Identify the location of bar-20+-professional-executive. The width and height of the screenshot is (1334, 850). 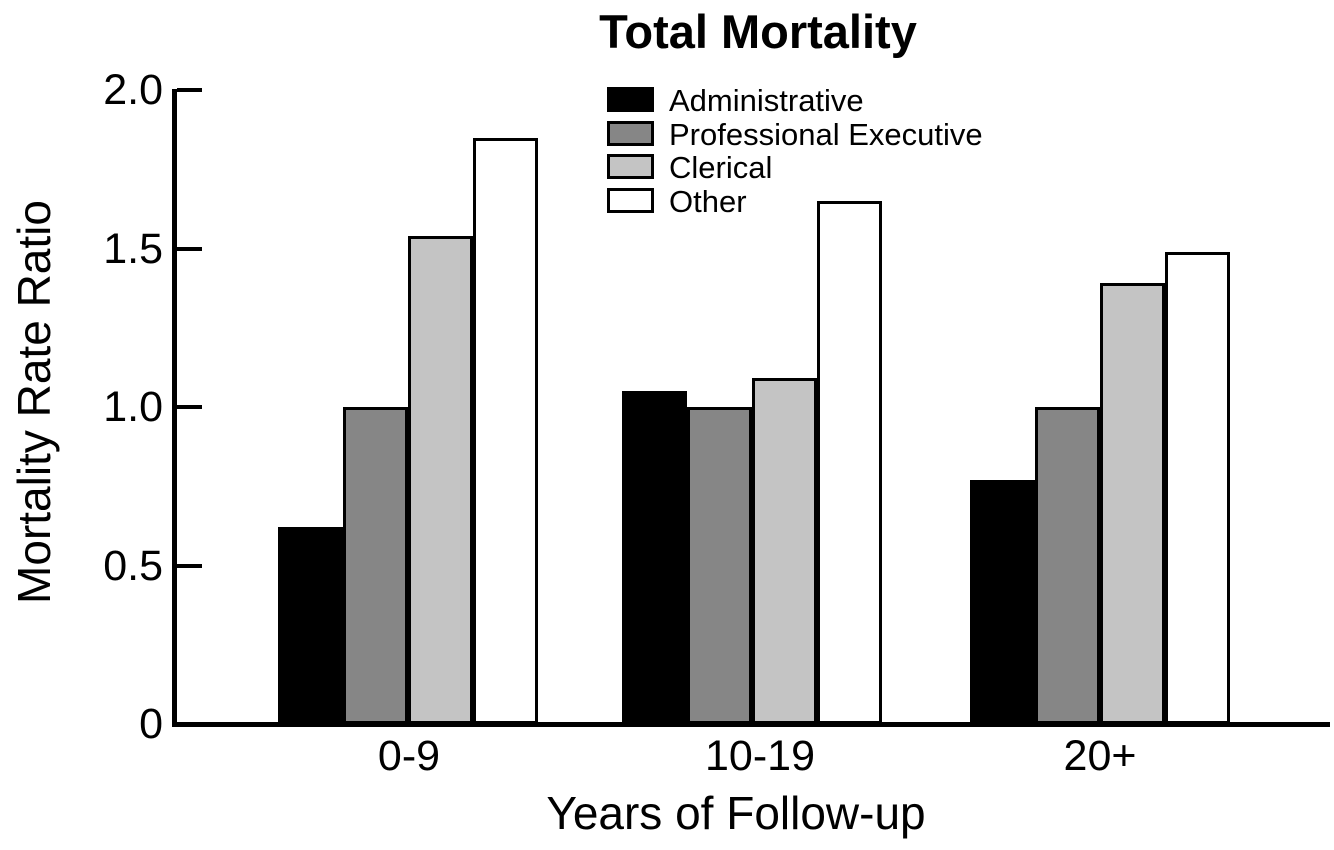
(1067, 565).